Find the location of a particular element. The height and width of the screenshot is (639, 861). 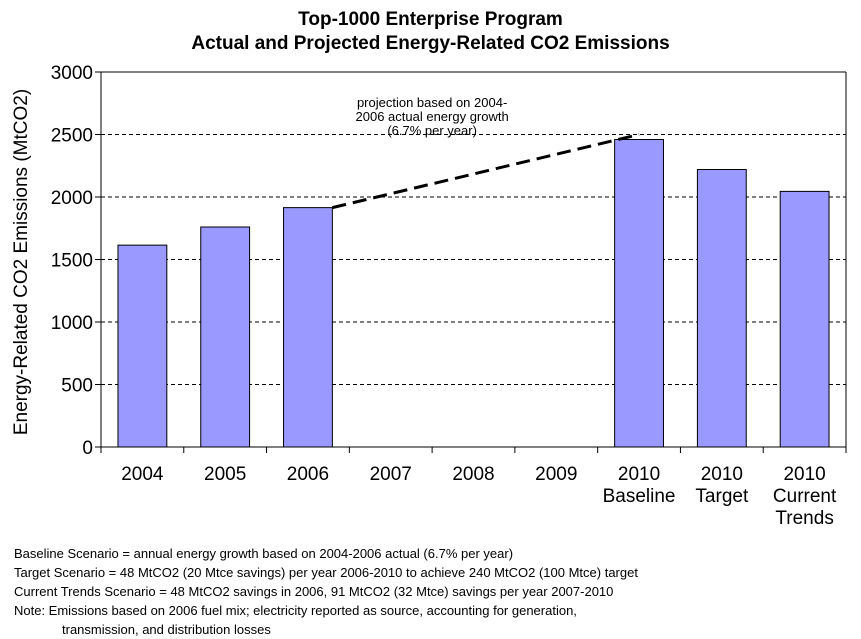

y-tick-label: 500 is located at coordinates (77, 386).